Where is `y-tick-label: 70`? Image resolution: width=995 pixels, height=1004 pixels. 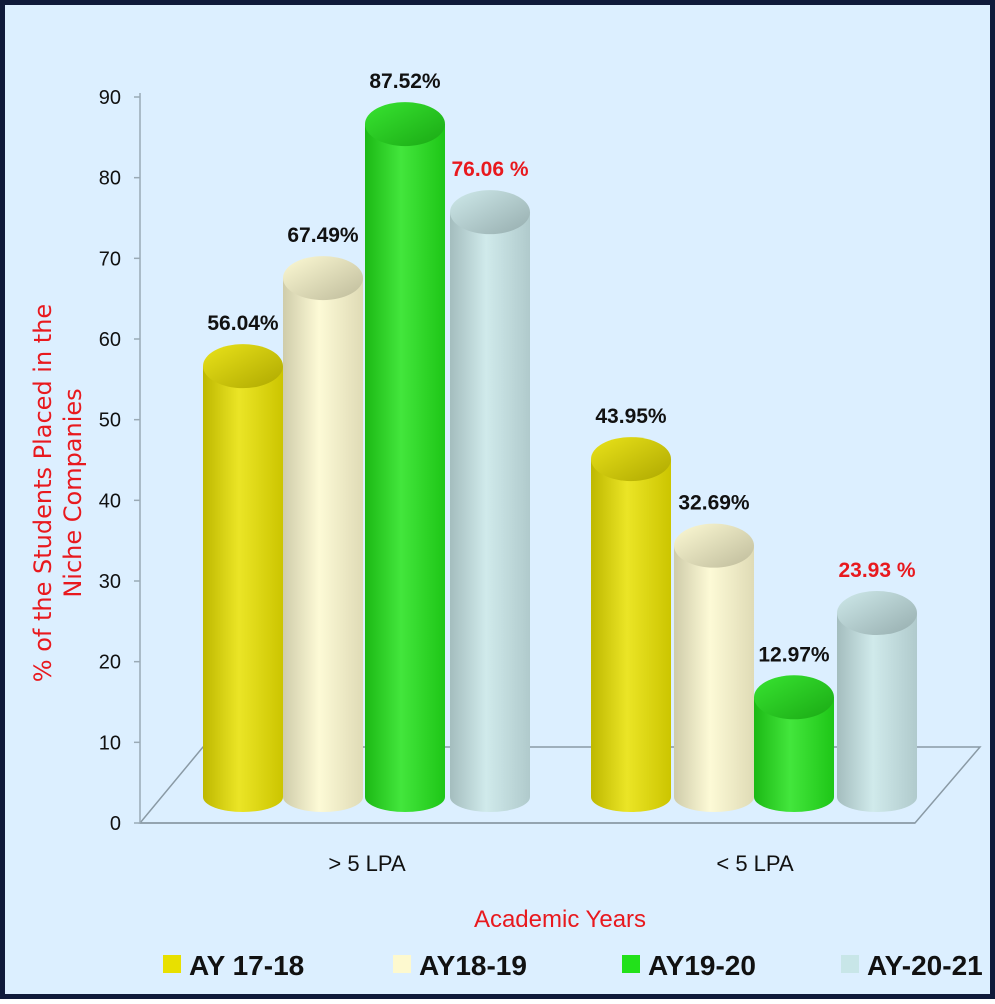
y-tick-label: 70 is located at coordinates (110, 259).